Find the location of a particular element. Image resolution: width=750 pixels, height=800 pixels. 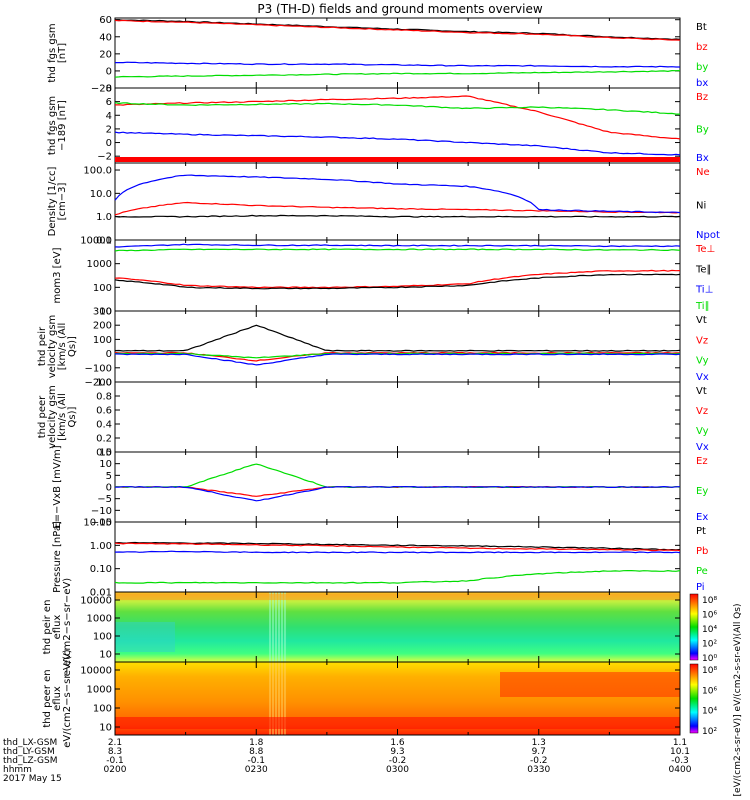

y-axis-label: thd peer enefluxeV/(cm2−s−sr−eV) is located at coordinates (57, 698).